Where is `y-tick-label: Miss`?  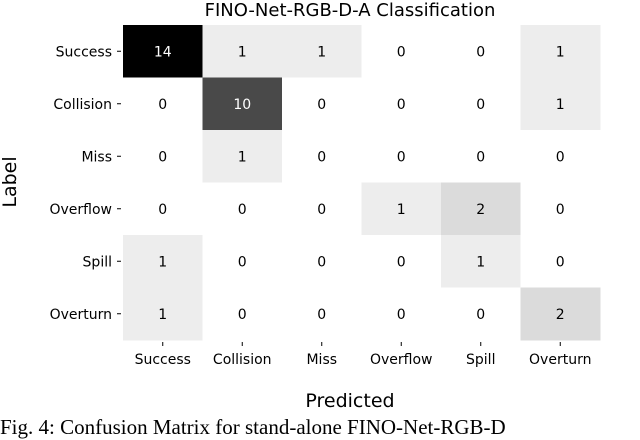
y-tick-label: Miss is located at coordinates (96, 157).